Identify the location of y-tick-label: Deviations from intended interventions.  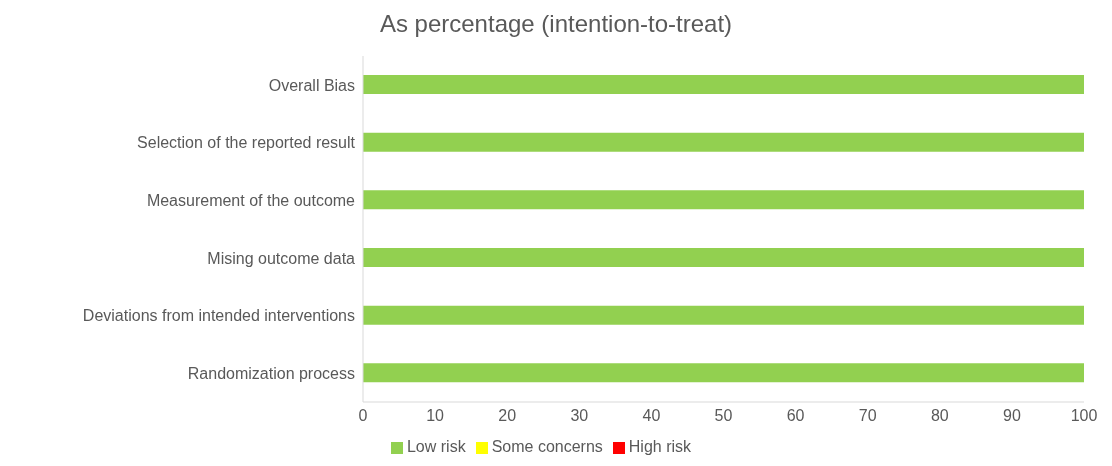
(218, 316).